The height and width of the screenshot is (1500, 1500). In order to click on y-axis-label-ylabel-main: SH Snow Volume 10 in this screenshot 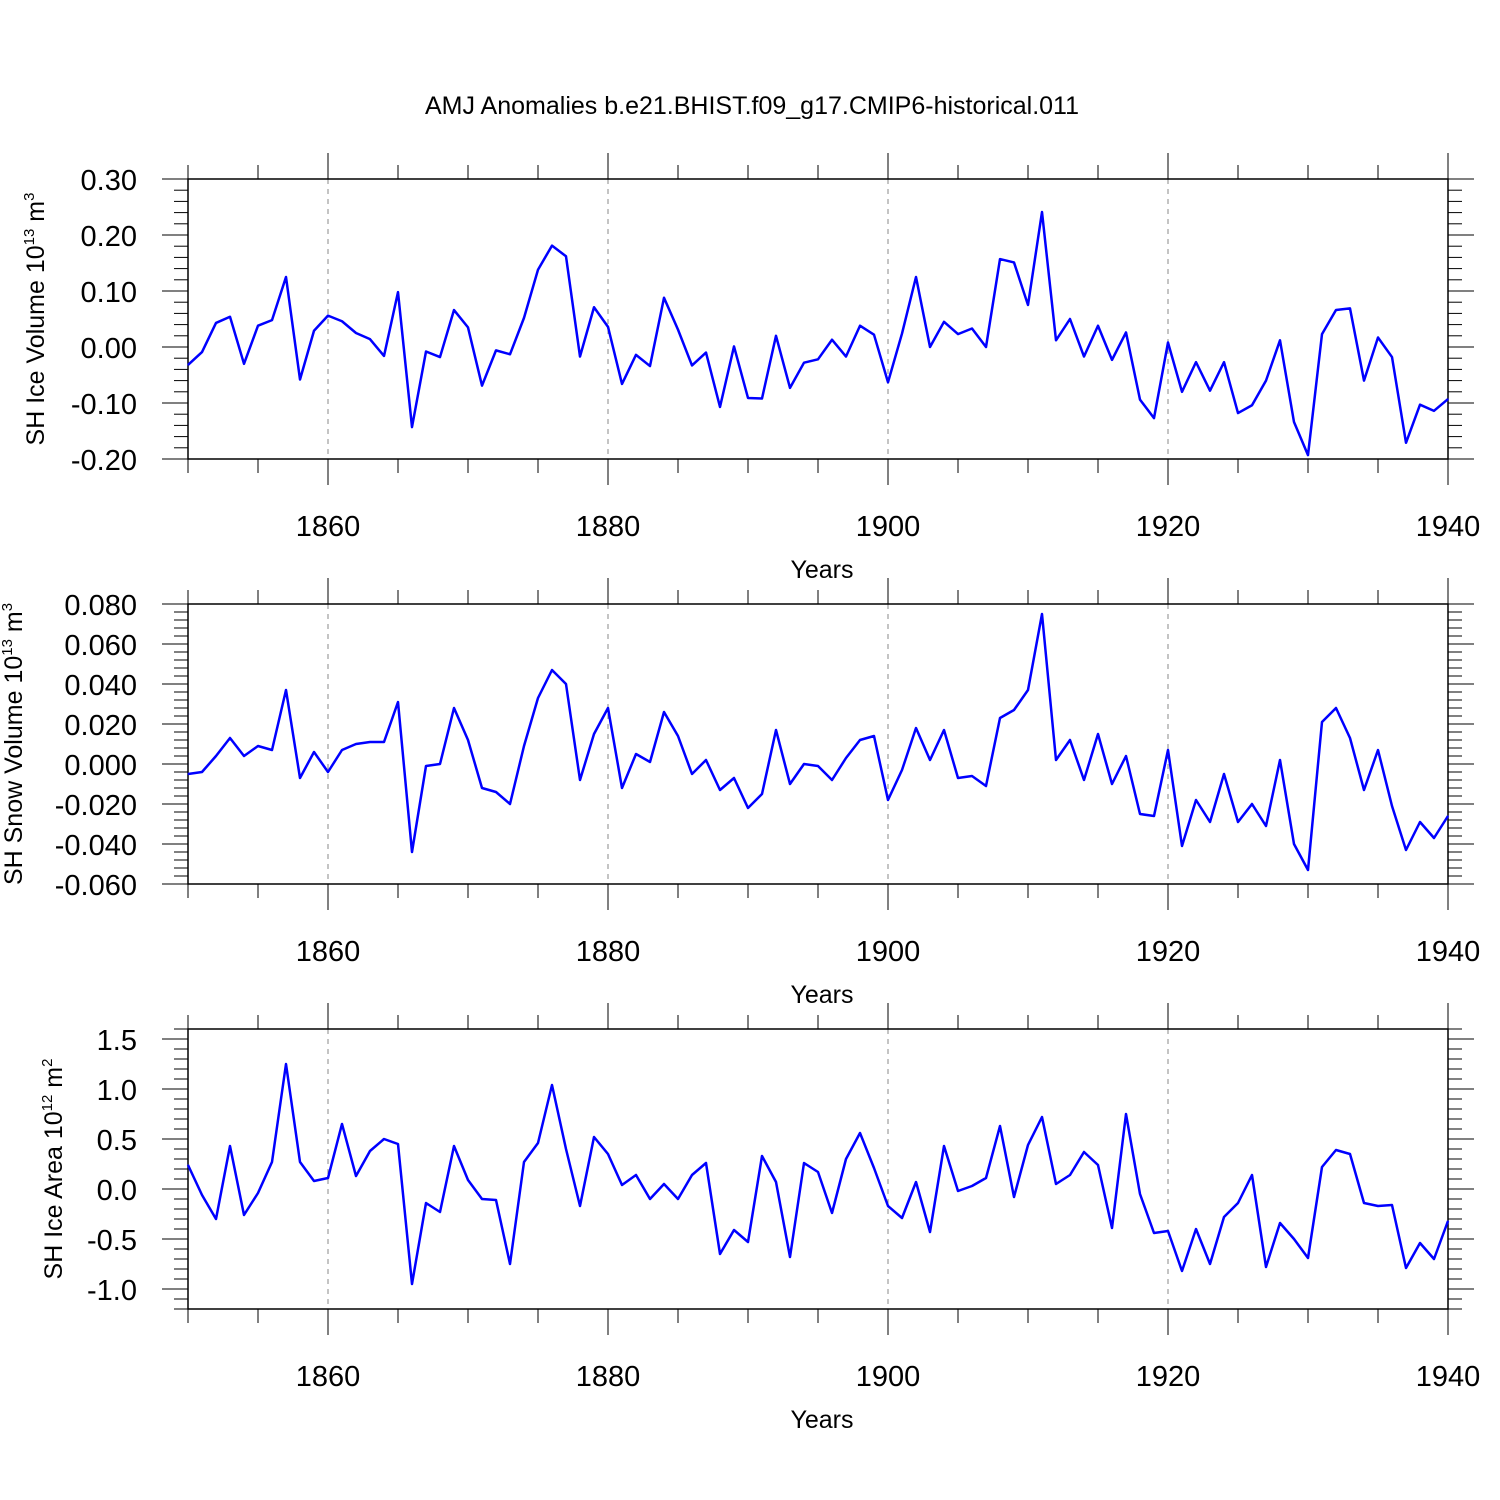, I will do `click(14, 770)`.